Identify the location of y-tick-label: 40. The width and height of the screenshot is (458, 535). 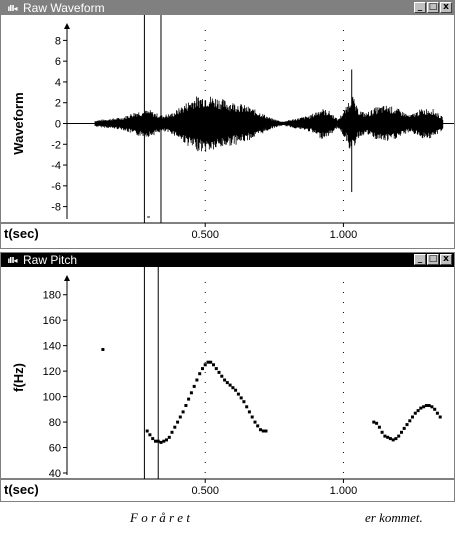
(55, 474).